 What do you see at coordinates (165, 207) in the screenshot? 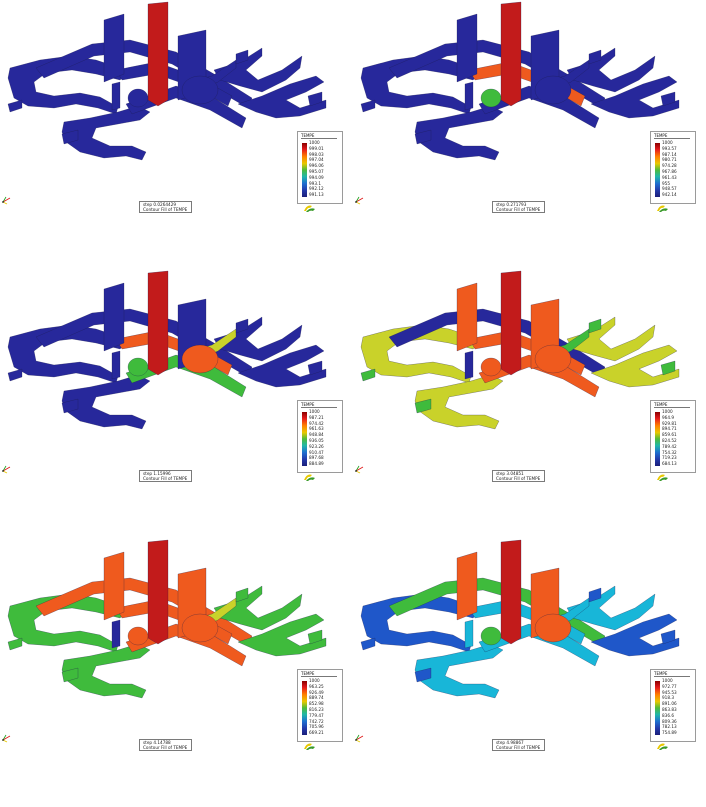
I see `step-caption: step 0.0264429 Contour Fill of TEMPE` at bounding box center [165, 207].